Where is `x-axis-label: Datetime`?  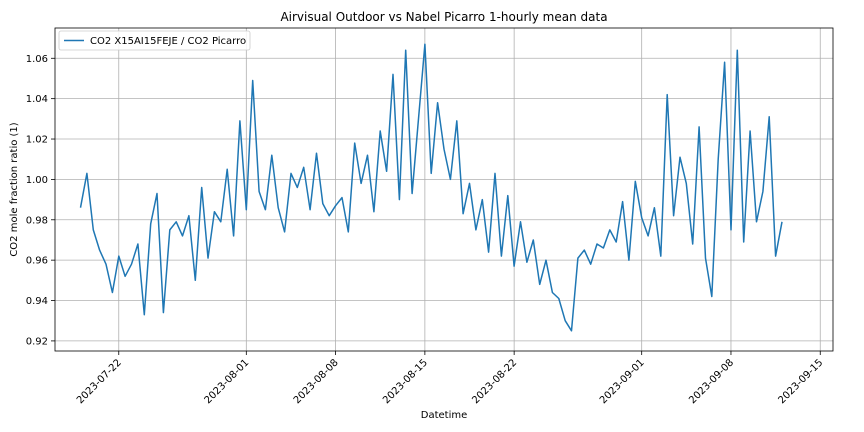 x-axis-label: Datetime is located at coordinates (444, 415).